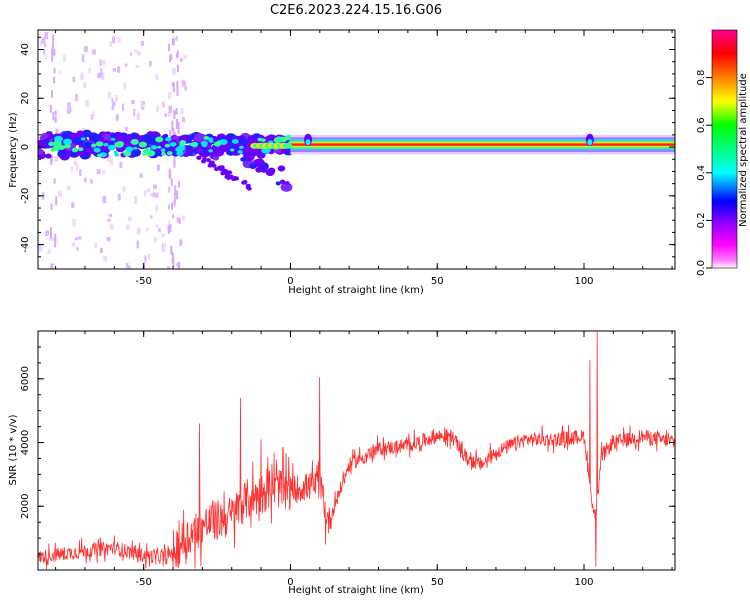  I want to click on figure-title: C2E6.2023.224.15.16.G06, so click(356, 10).